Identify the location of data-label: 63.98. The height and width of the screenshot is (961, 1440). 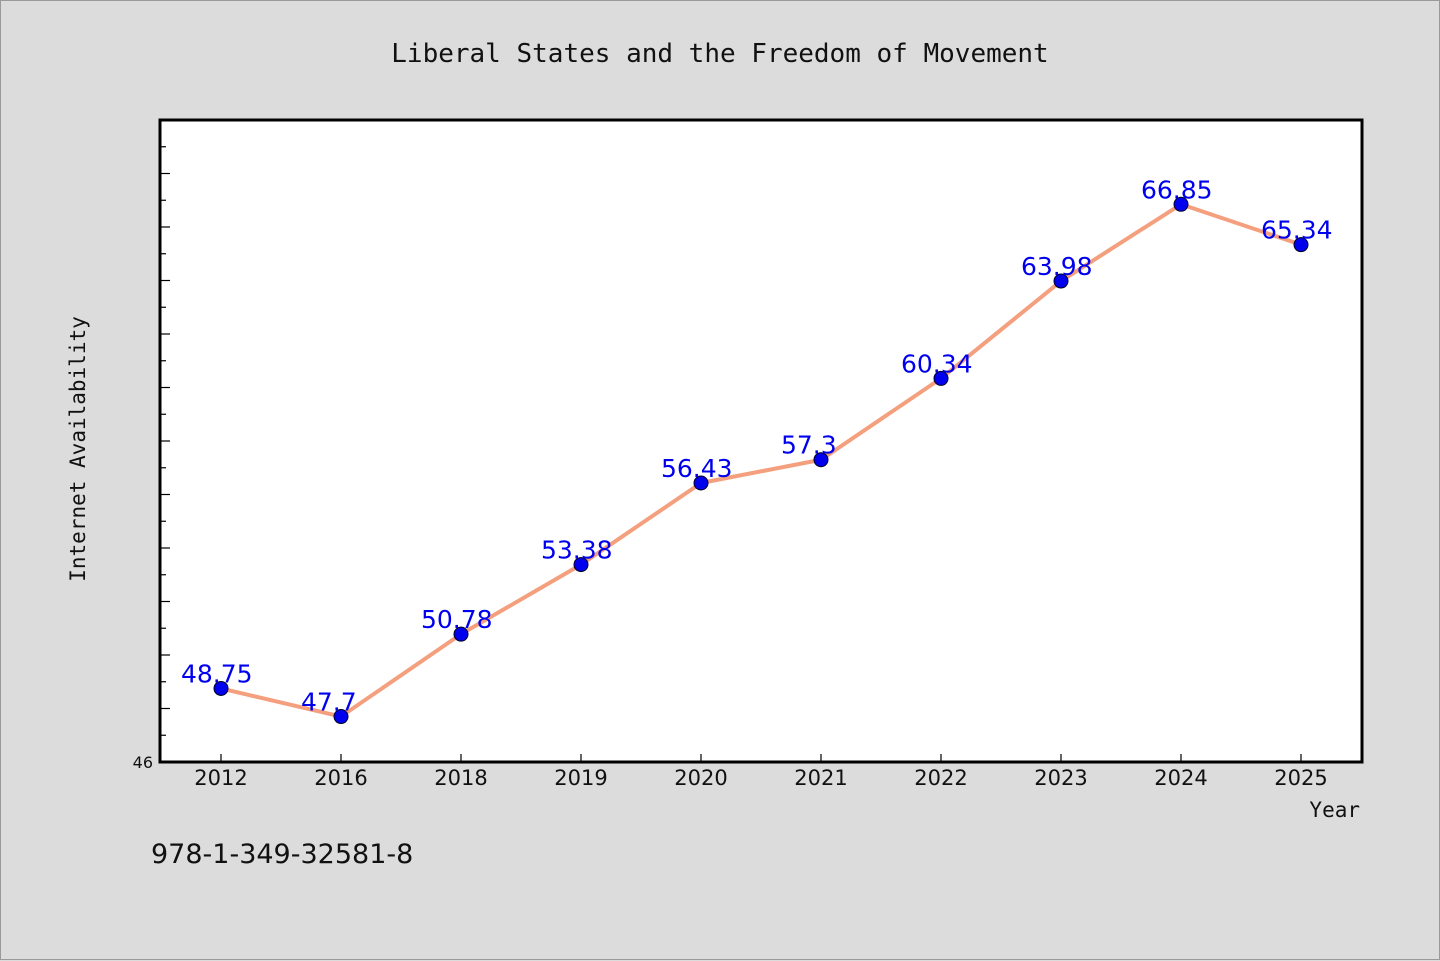
(1057, 266).